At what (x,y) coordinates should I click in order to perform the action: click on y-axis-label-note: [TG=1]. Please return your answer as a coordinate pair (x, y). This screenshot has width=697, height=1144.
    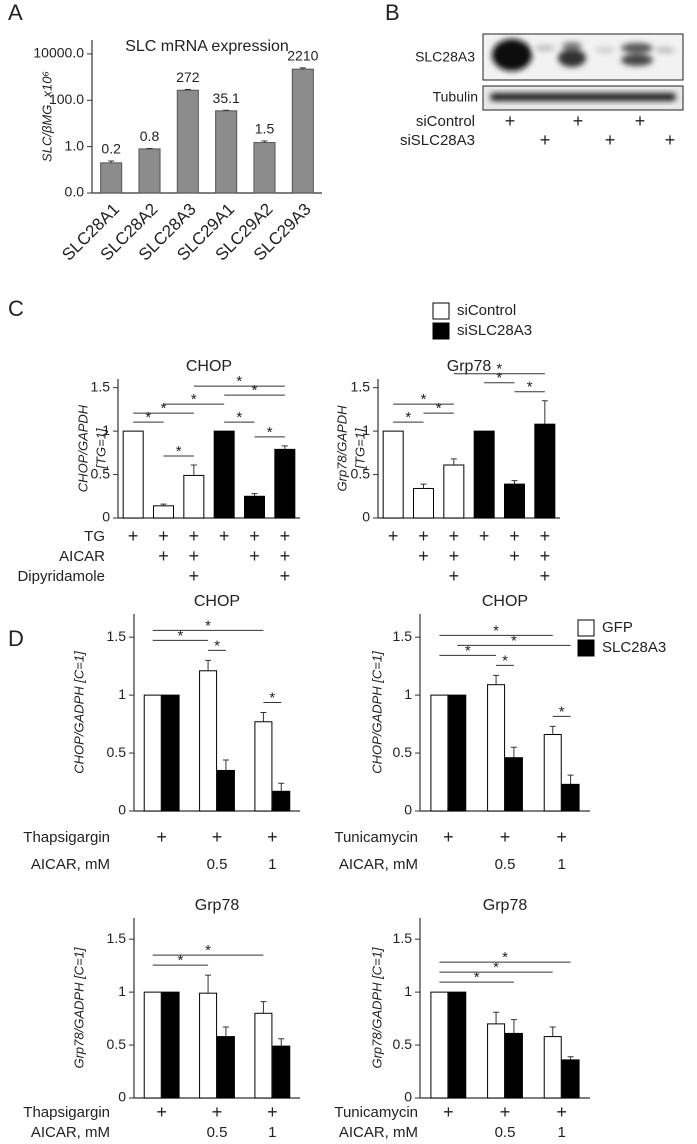
    Looking at the image, I should click on (359, 448).